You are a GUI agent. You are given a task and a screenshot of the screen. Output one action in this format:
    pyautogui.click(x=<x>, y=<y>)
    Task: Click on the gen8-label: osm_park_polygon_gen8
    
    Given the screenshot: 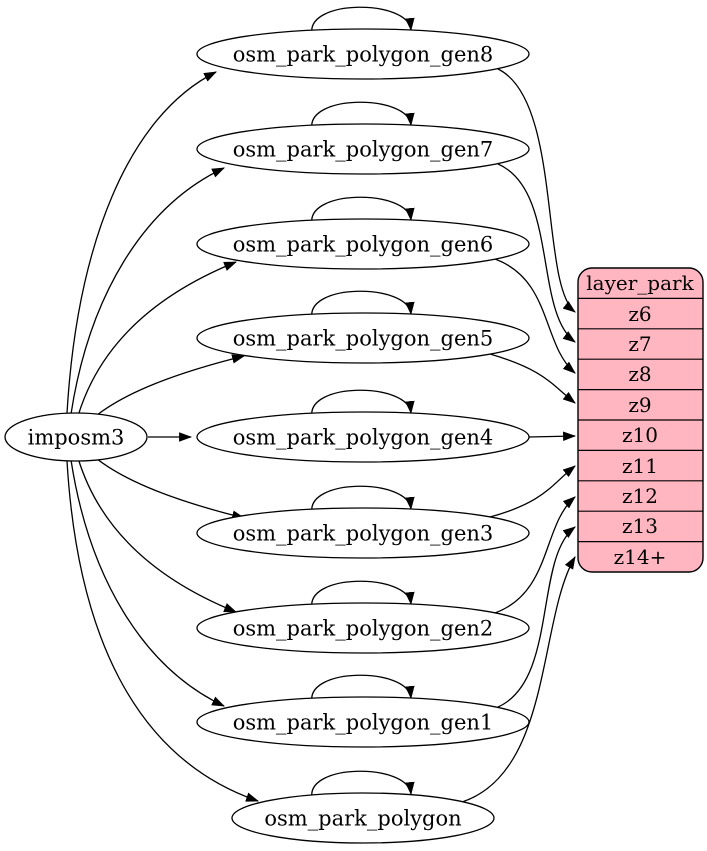 What is the action you would take?
    pyautogui.click(x=363, y=54)
    